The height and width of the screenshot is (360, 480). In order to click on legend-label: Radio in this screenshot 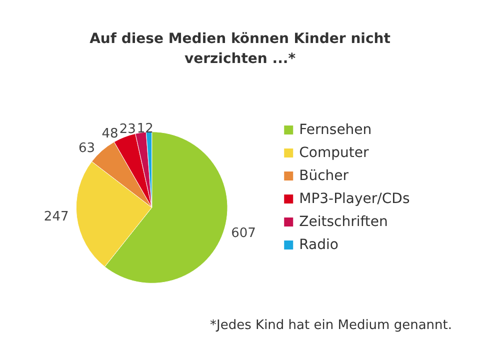, I will do `click(318, 245)`.